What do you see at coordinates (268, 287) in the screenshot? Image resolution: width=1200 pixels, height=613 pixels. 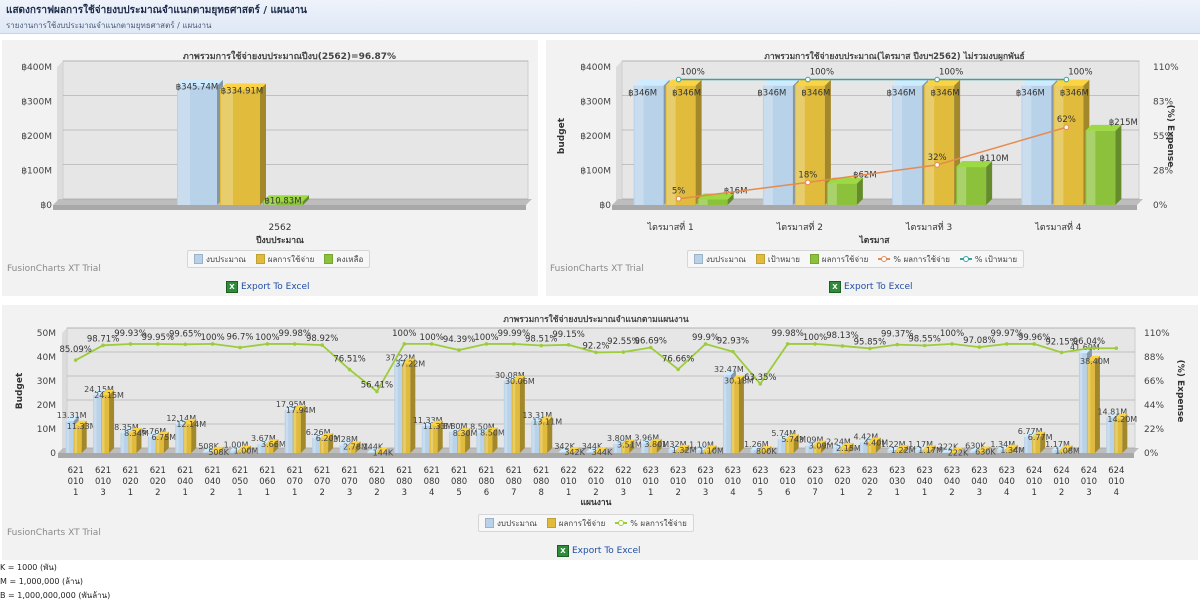 I see `chart1-export-button: X Export To Excel` at bounding box center [268, 287].